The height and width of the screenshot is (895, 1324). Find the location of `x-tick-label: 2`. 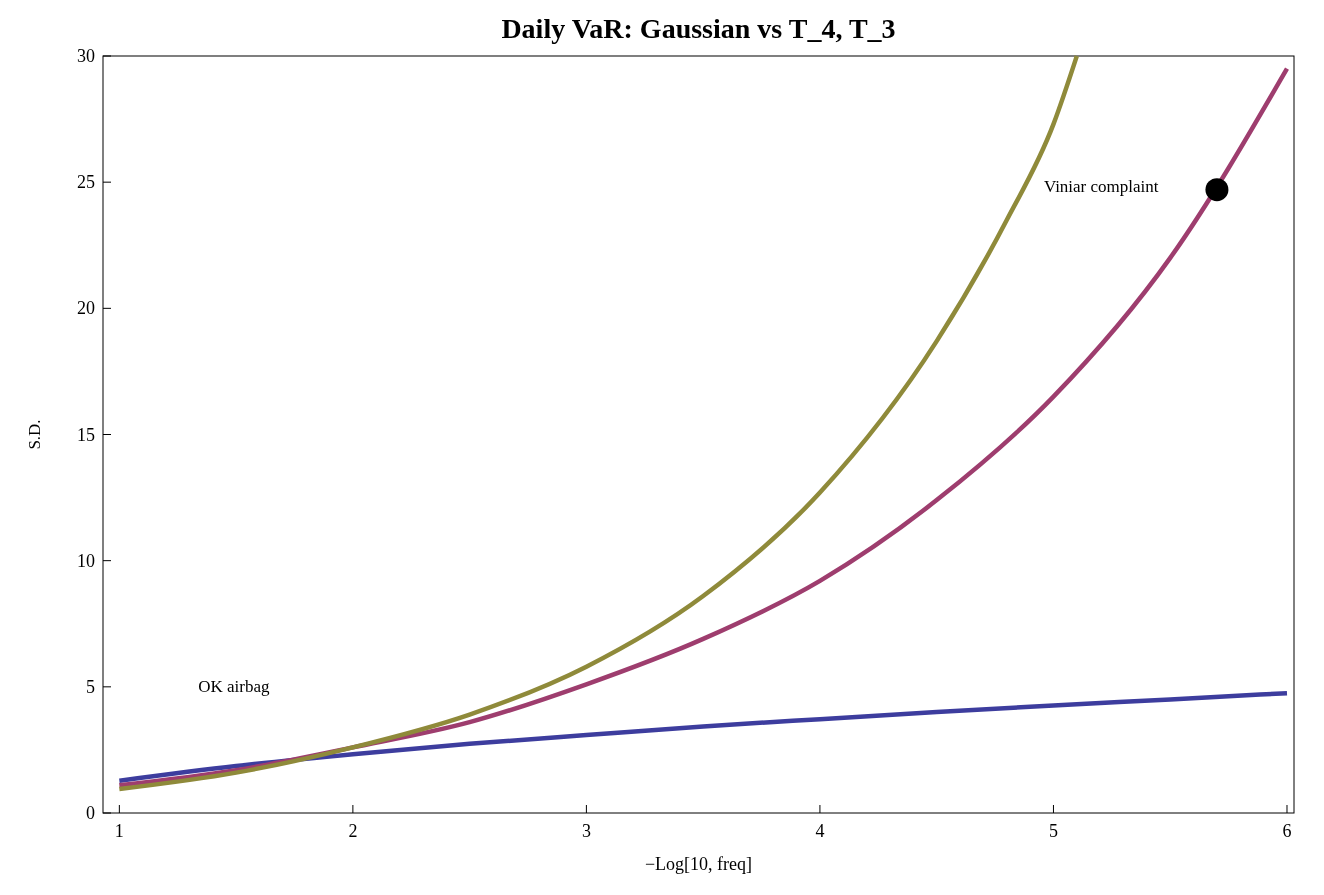

x-tick-label: 2 is located at coordinates (353, 831).